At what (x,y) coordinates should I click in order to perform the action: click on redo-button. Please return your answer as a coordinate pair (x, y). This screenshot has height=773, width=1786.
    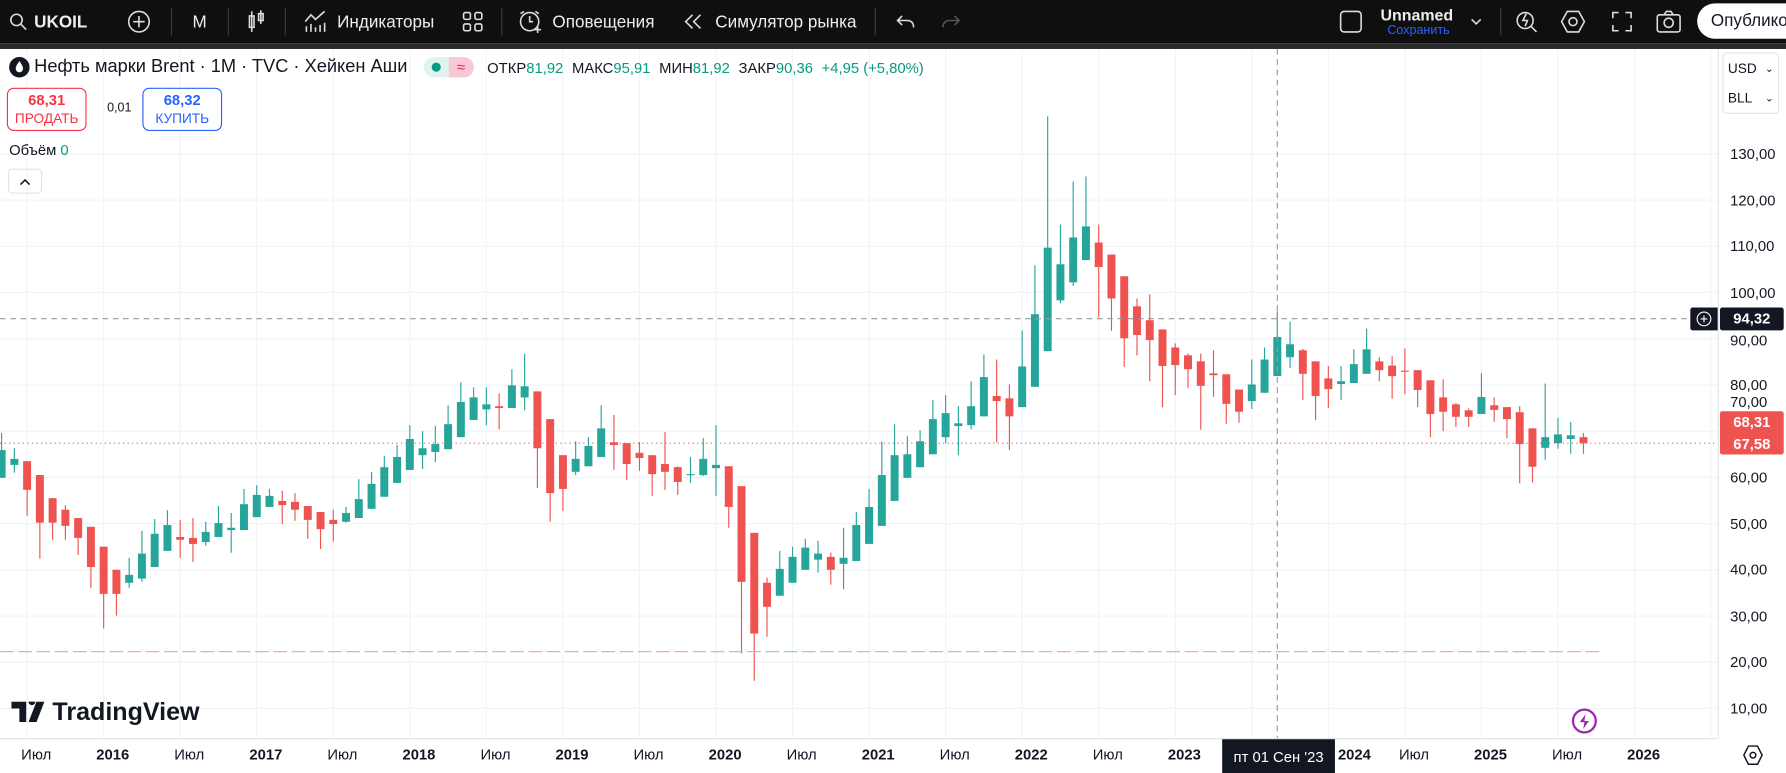
    Looking at the image, I should click on (951, 21).